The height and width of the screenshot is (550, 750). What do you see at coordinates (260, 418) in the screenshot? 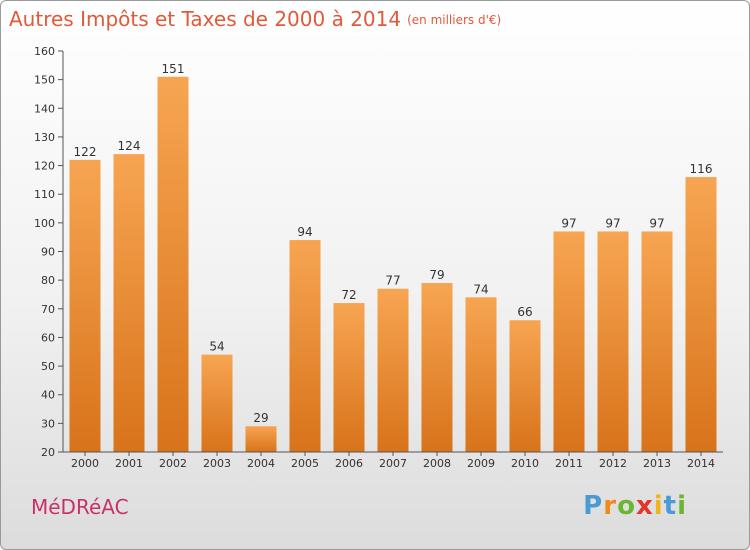
I see `bar-value-label: 29` at bounding box center [260, 418].